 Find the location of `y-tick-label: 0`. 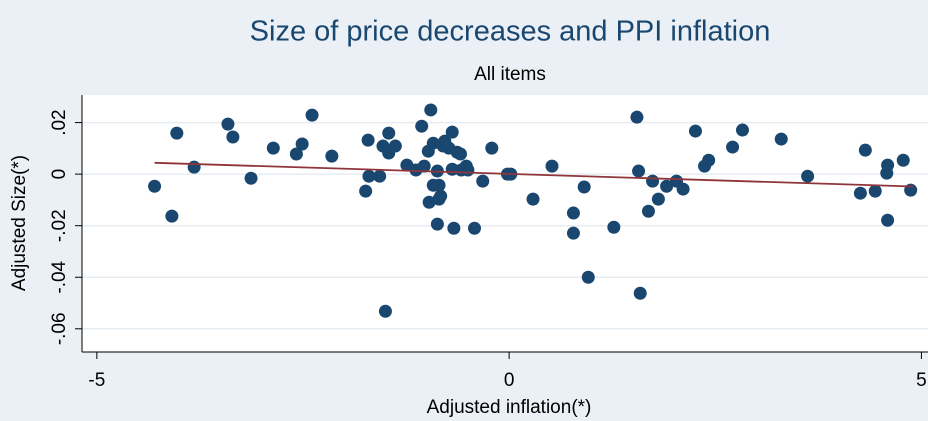

y-tick-label: 0 is located at coordinates (59, 174).